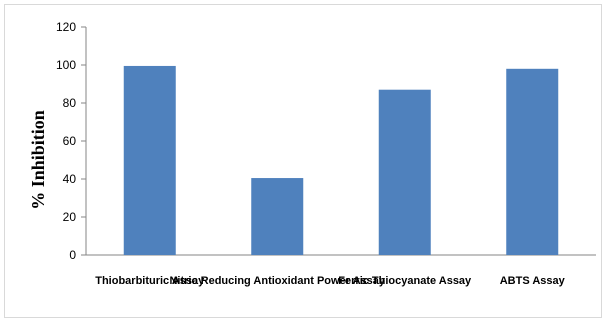  What do you see at coordinates (277, 281) in the screenshot?
I see `x-category-label: Nitric Reducing Antioxidant Power Assay` at bounding box center [277, 281].